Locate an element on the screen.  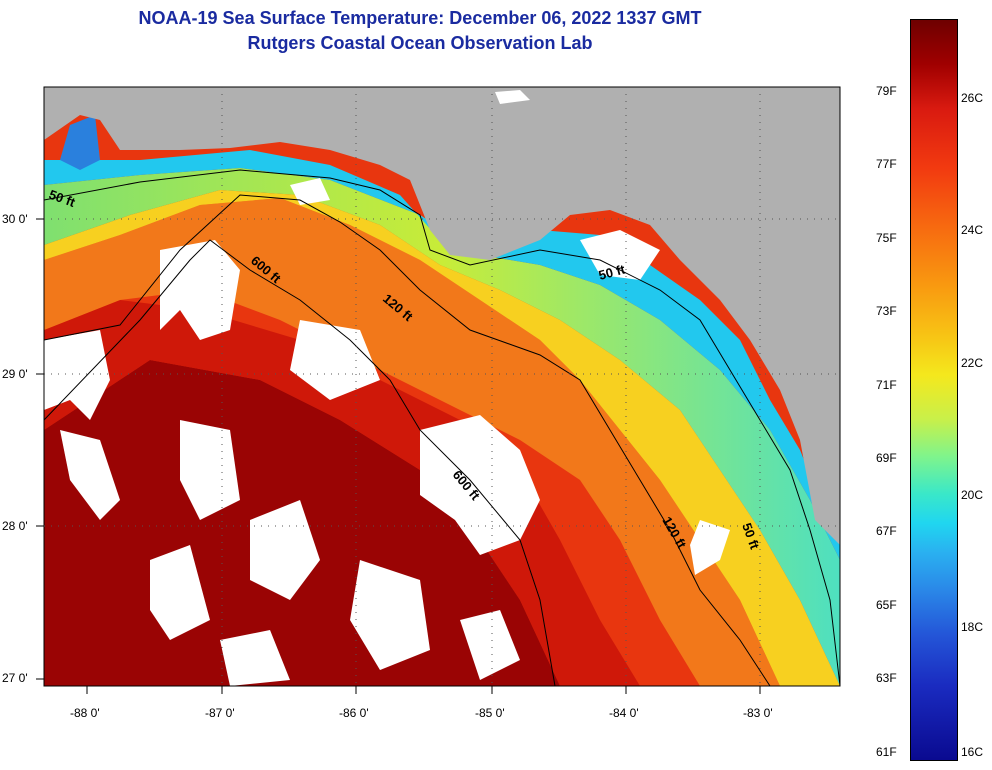
lon-label: -83 0' is located at coordinates (758, 713).